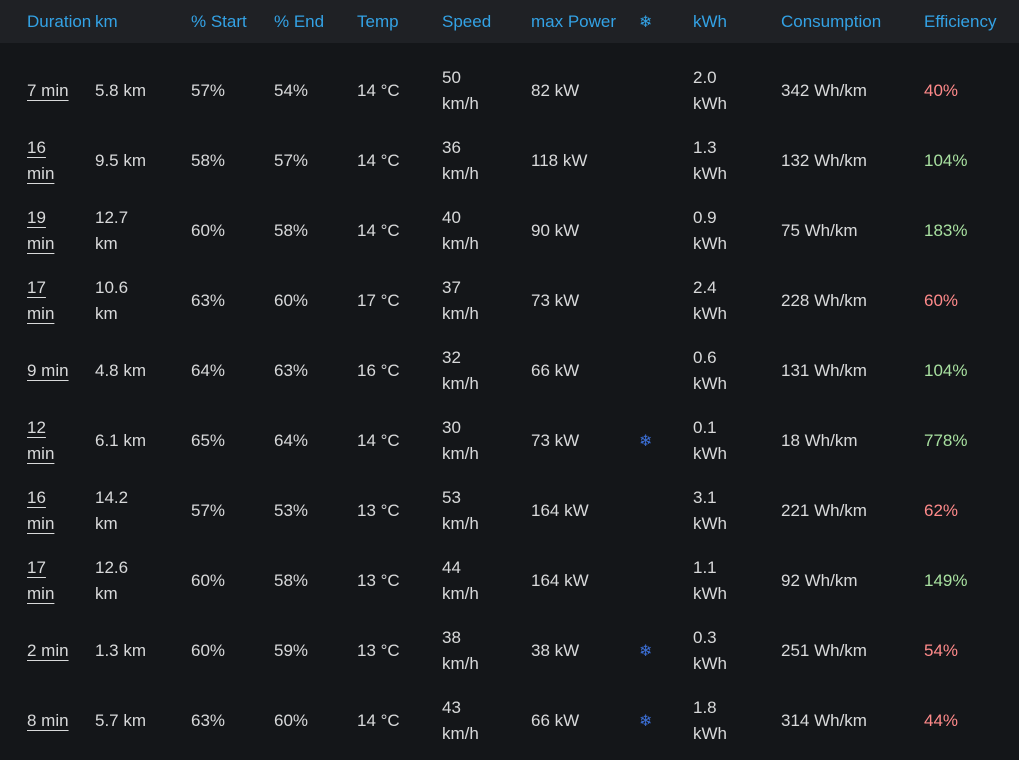  I want to click on cell-temp: 14 °C, so click(398, 721).